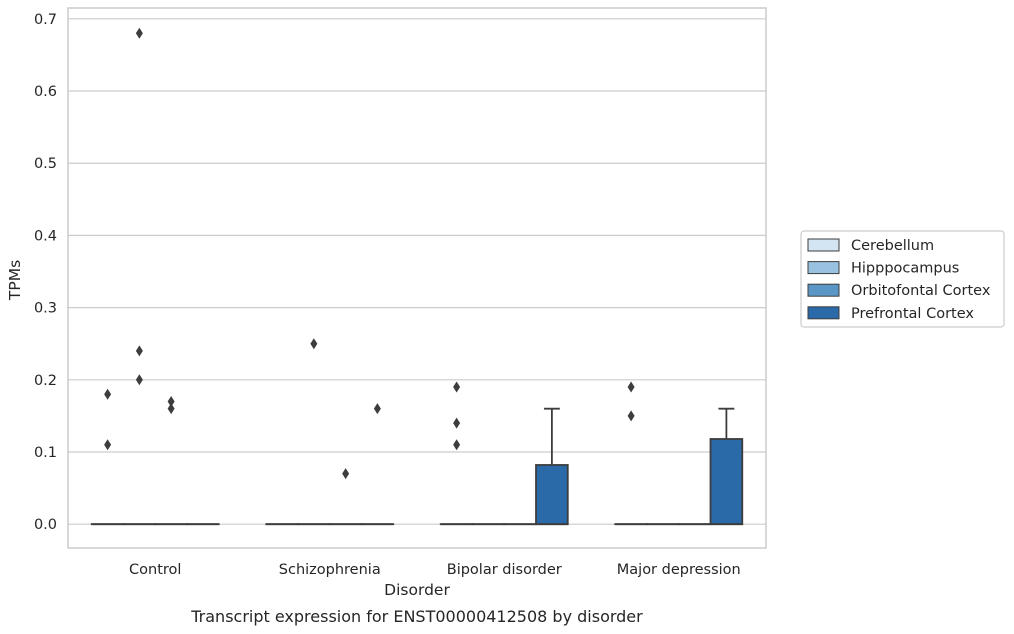 The width and height of the screenshot is (1014, 634). Describe the element at coordinates (905, 269) in the screenshot. I see `legend-label: Hipppocampus` at that location.